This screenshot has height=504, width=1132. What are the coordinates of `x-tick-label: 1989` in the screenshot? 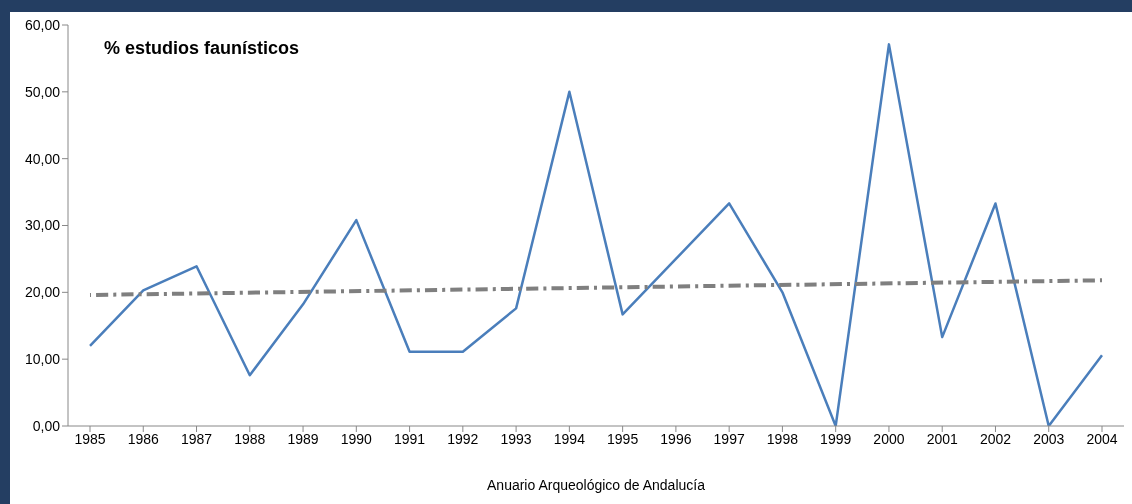 It's located at (303, 438).